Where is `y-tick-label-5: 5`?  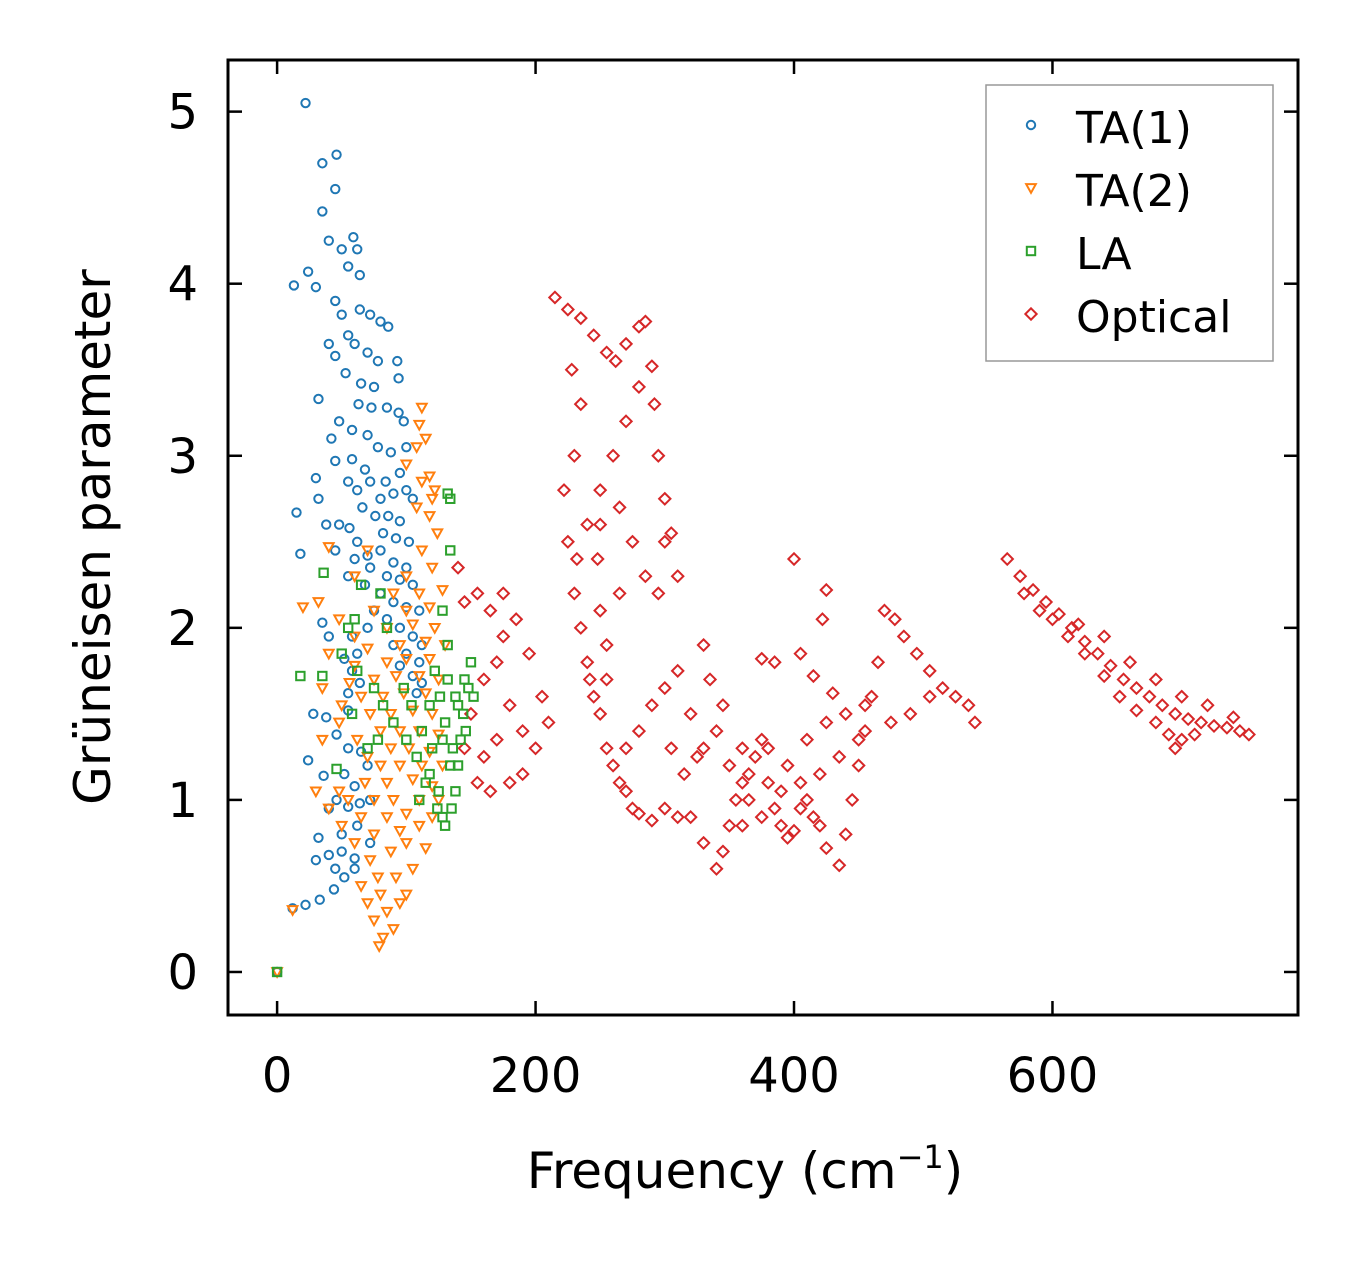 y-tick-label-5: 5 is located at coordinates (182, 113).